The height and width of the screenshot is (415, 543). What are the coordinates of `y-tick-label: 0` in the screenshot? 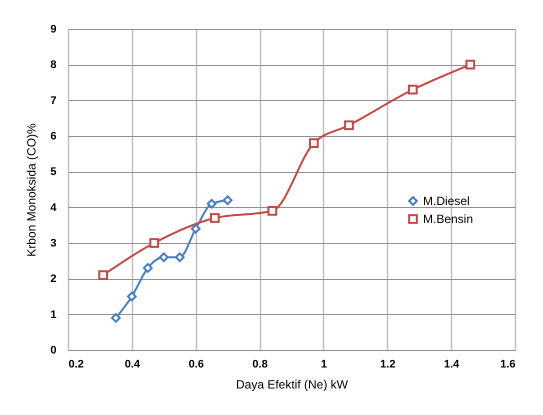 It's located at (53, 350).